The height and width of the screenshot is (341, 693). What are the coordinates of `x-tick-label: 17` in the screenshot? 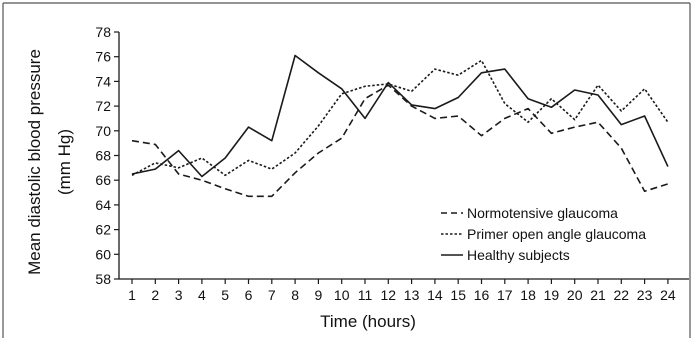 It's located at (505, 295).